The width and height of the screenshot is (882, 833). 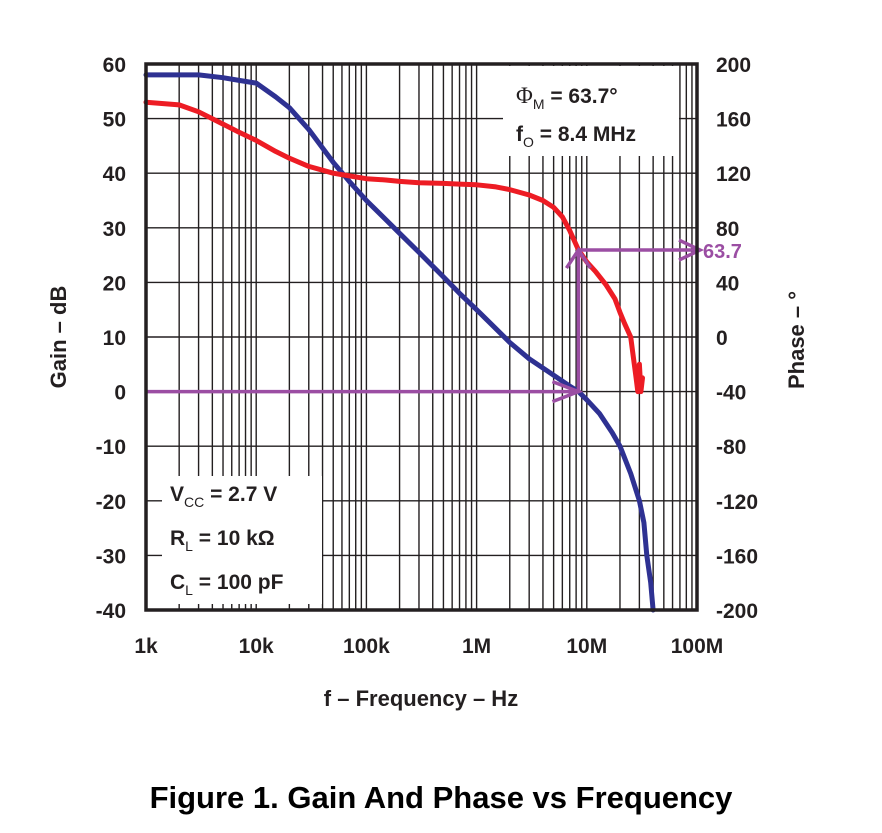 I want to click on y-tick-label: -10, so click(x=111, y=447).